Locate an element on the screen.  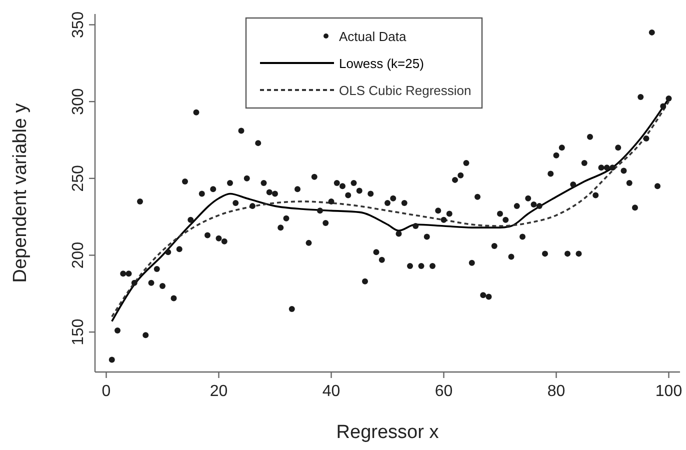
y-tick-label: 200 is located at coordinates (78, 255).